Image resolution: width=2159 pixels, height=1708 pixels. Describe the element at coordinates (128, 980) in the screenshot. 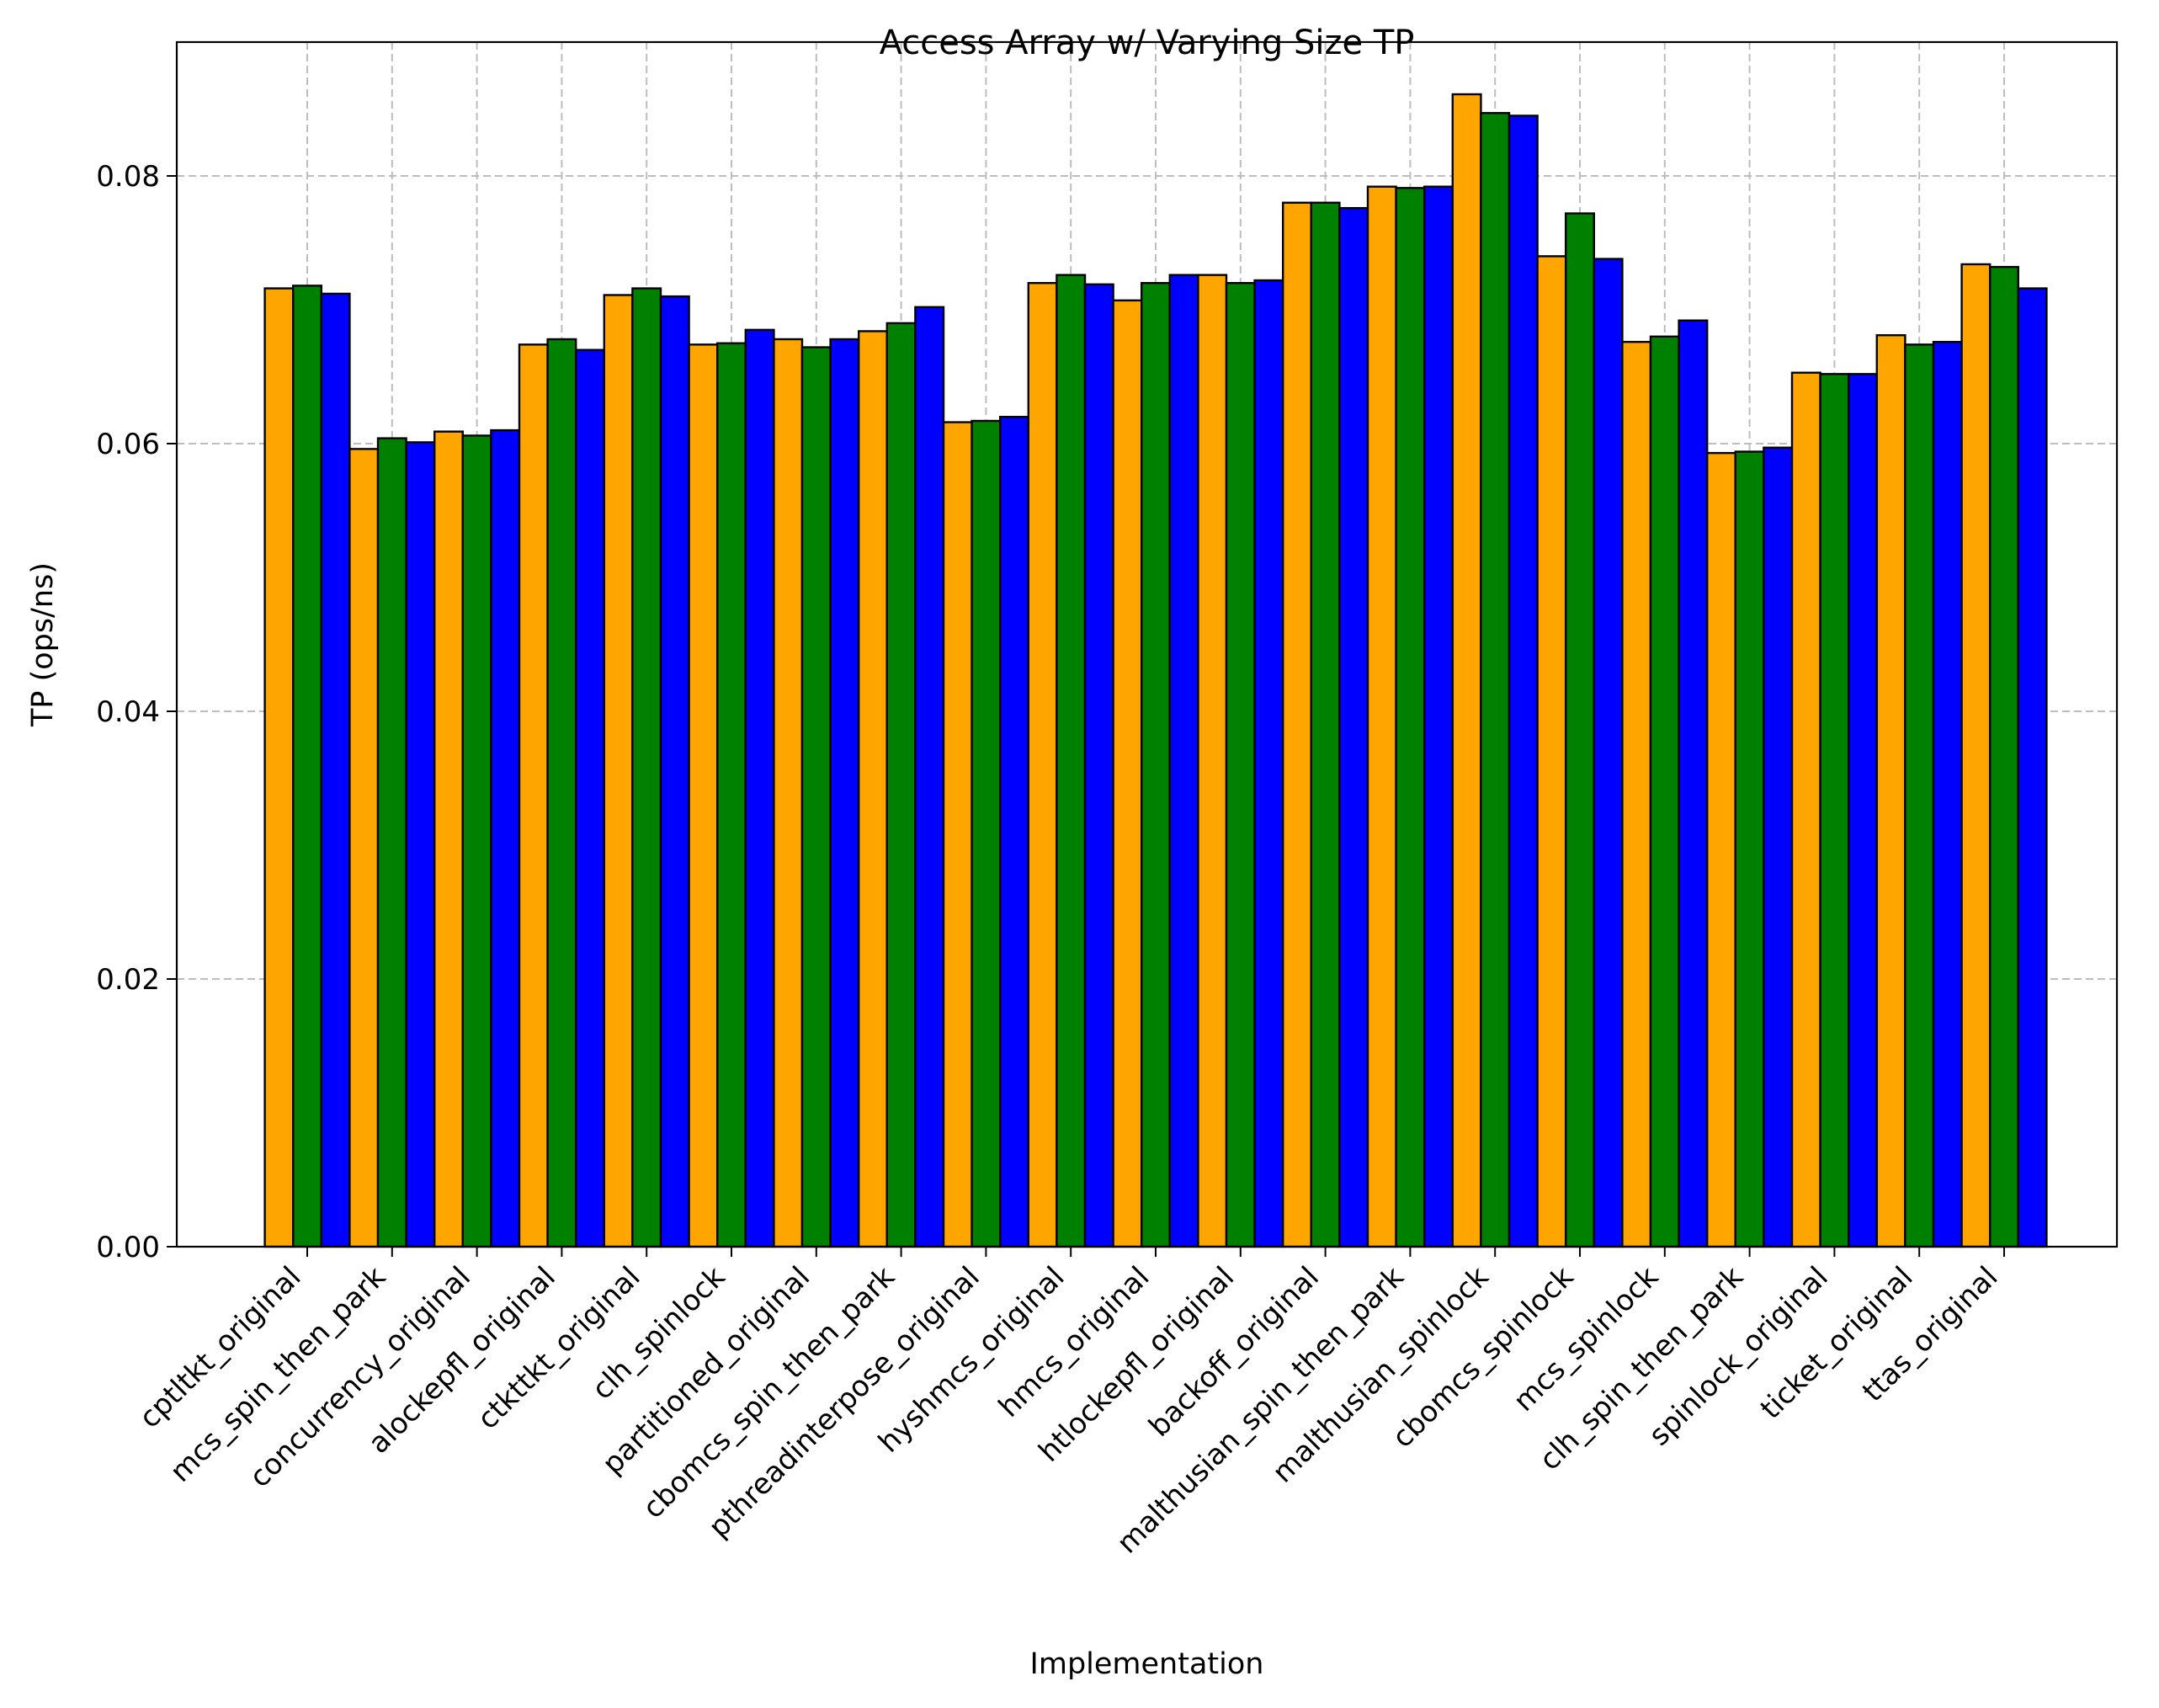

I see `y-tick-label: 0.02` at that location.